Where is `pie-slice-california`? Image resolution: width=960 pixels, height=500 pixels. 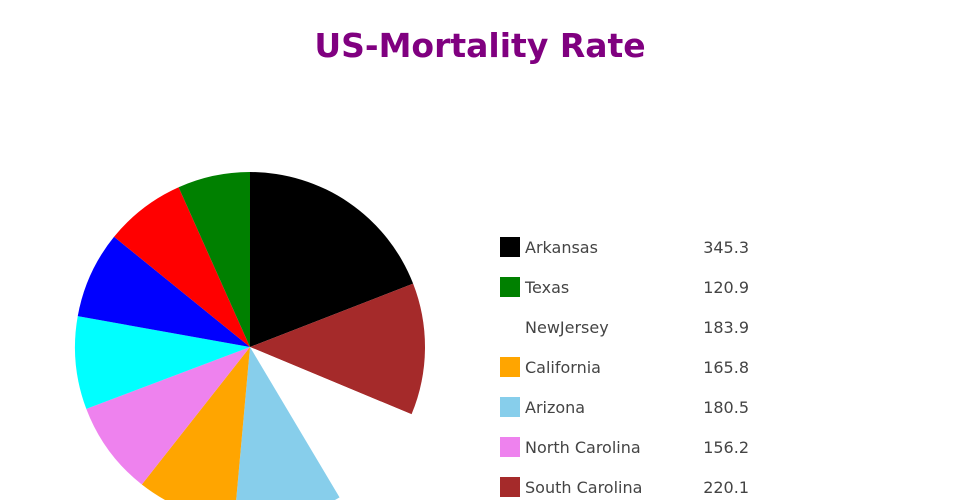 pie-slice-california is located at coordinates (195, 423).